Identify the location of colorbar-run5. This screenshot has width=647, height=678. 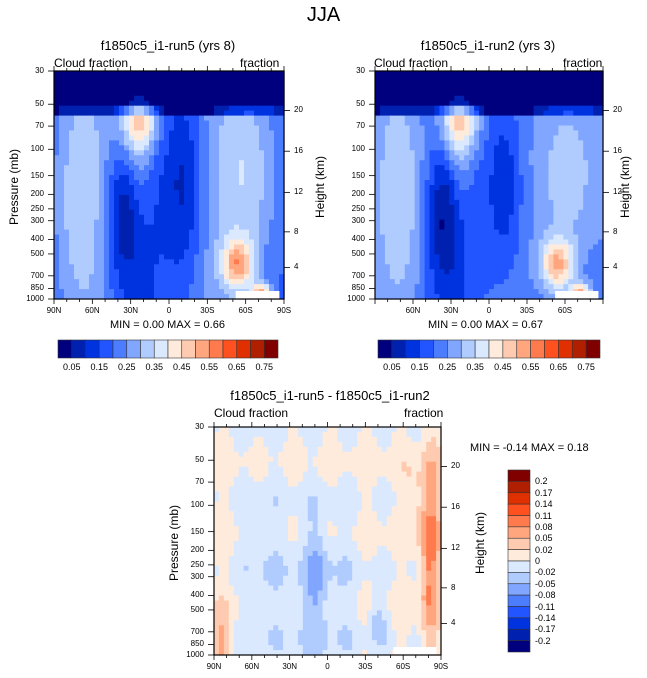
(168, 349).